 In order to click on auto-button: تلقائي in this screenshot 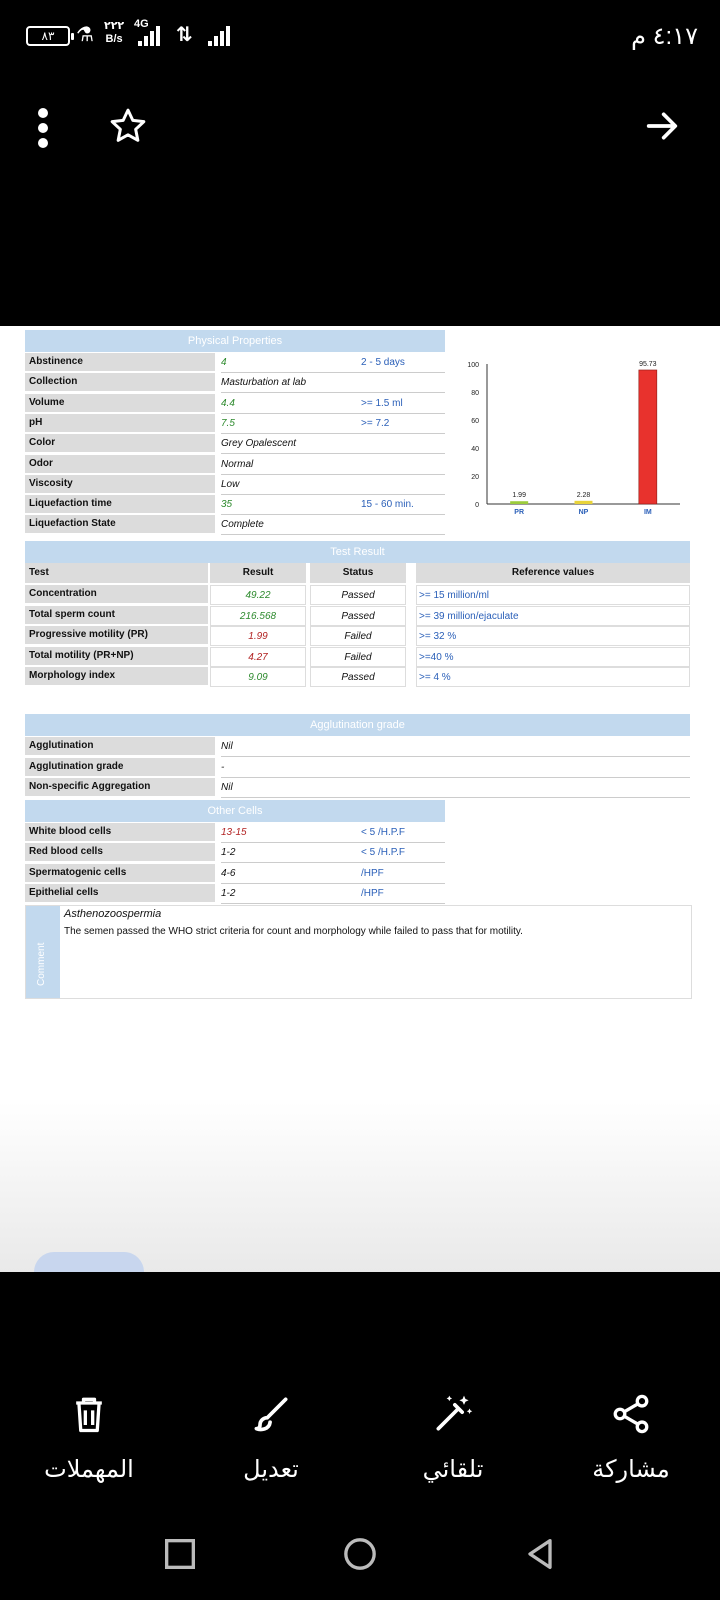, I will do `click(453, 1438)`.